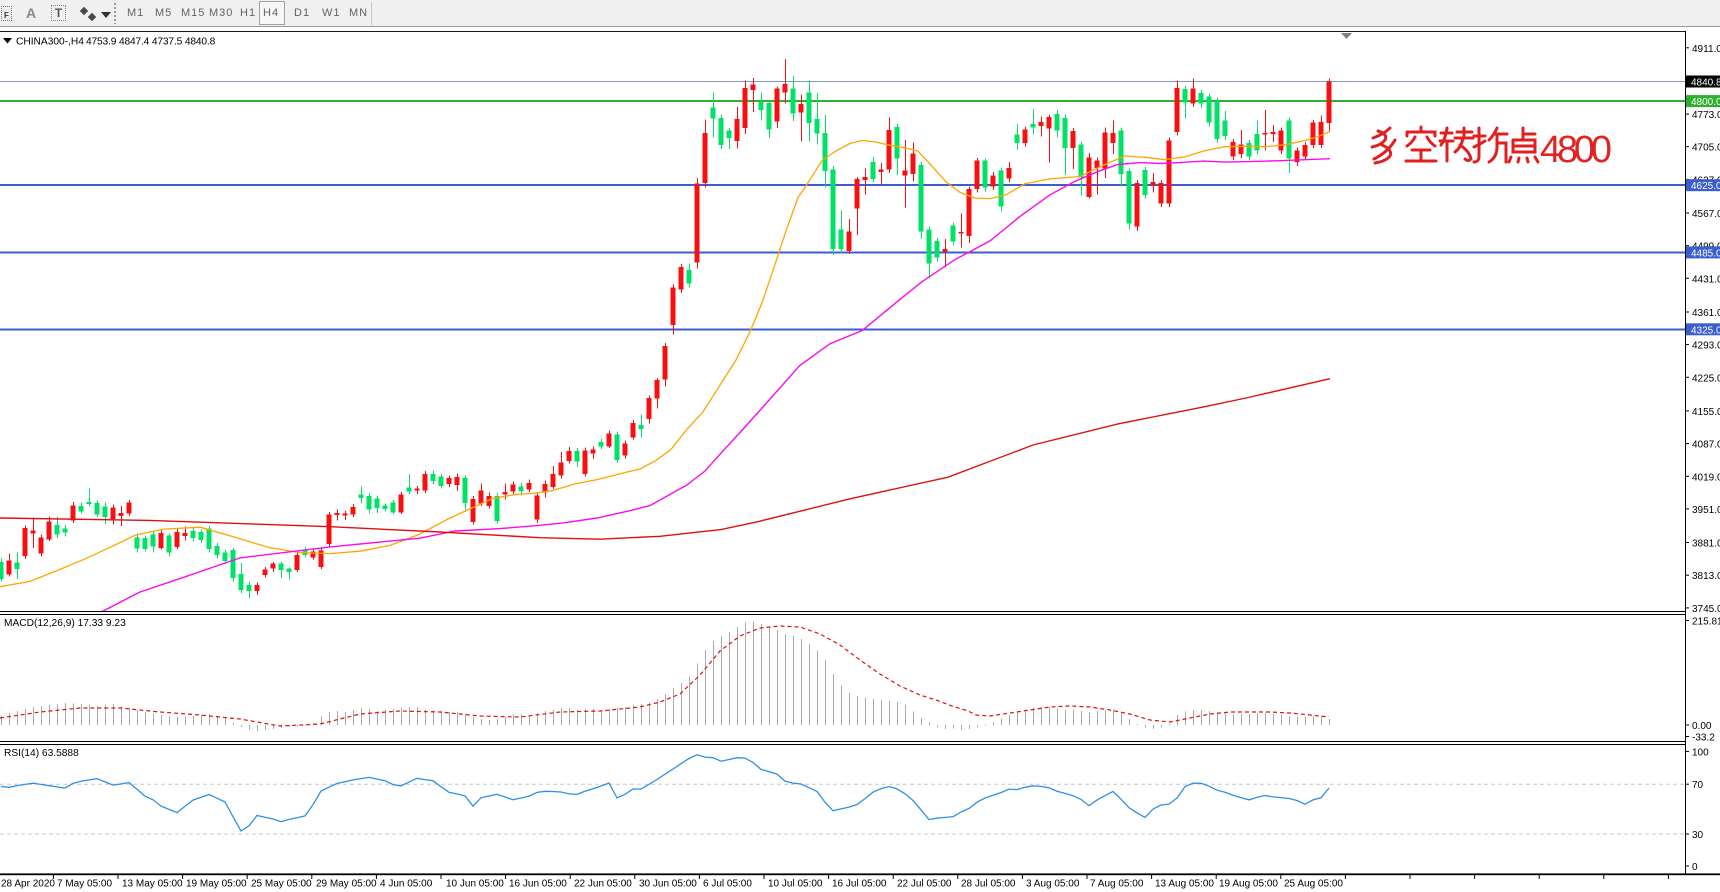  Describe the element at coordinates (1576, 150) in the screenshot. I see `svg-text: 4800` at that location.